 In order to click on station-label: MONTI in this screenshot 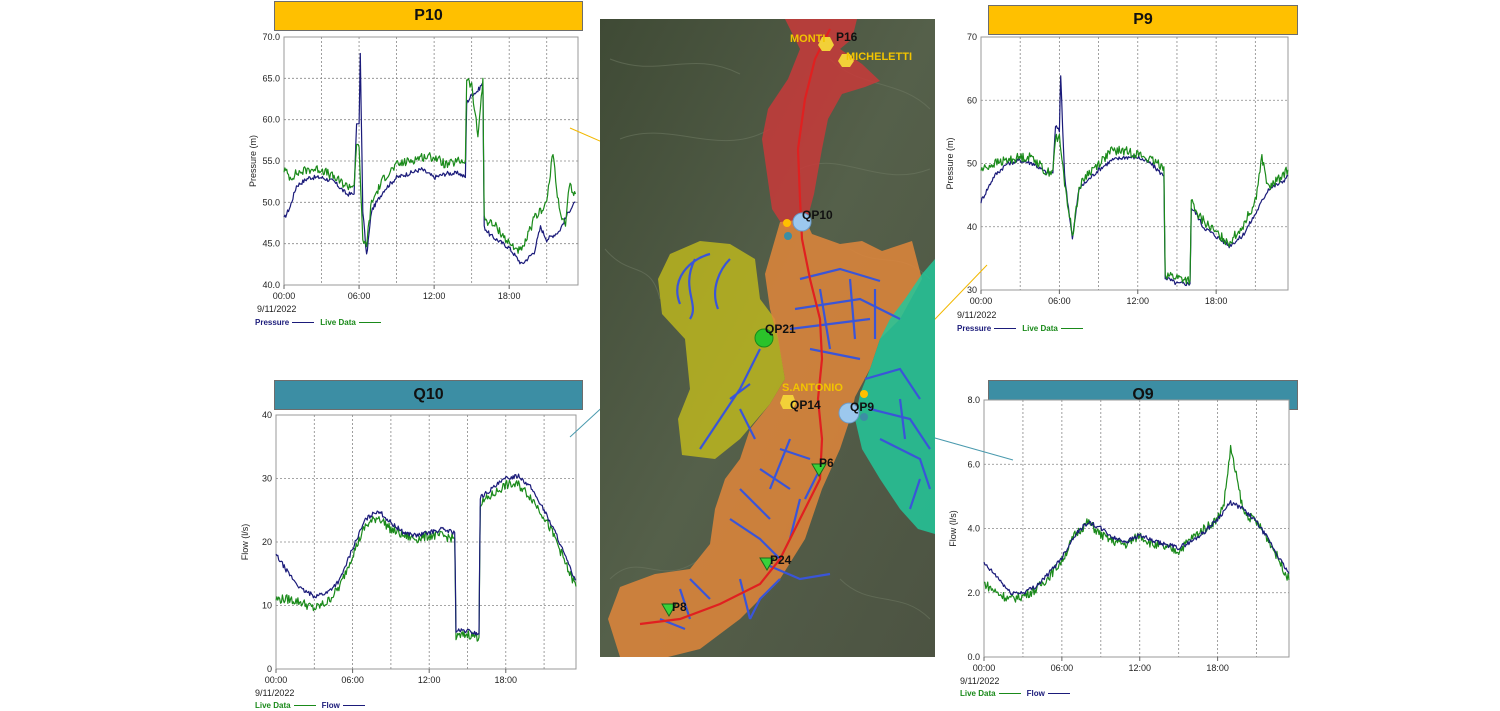, I will do `click(807, 39)`.